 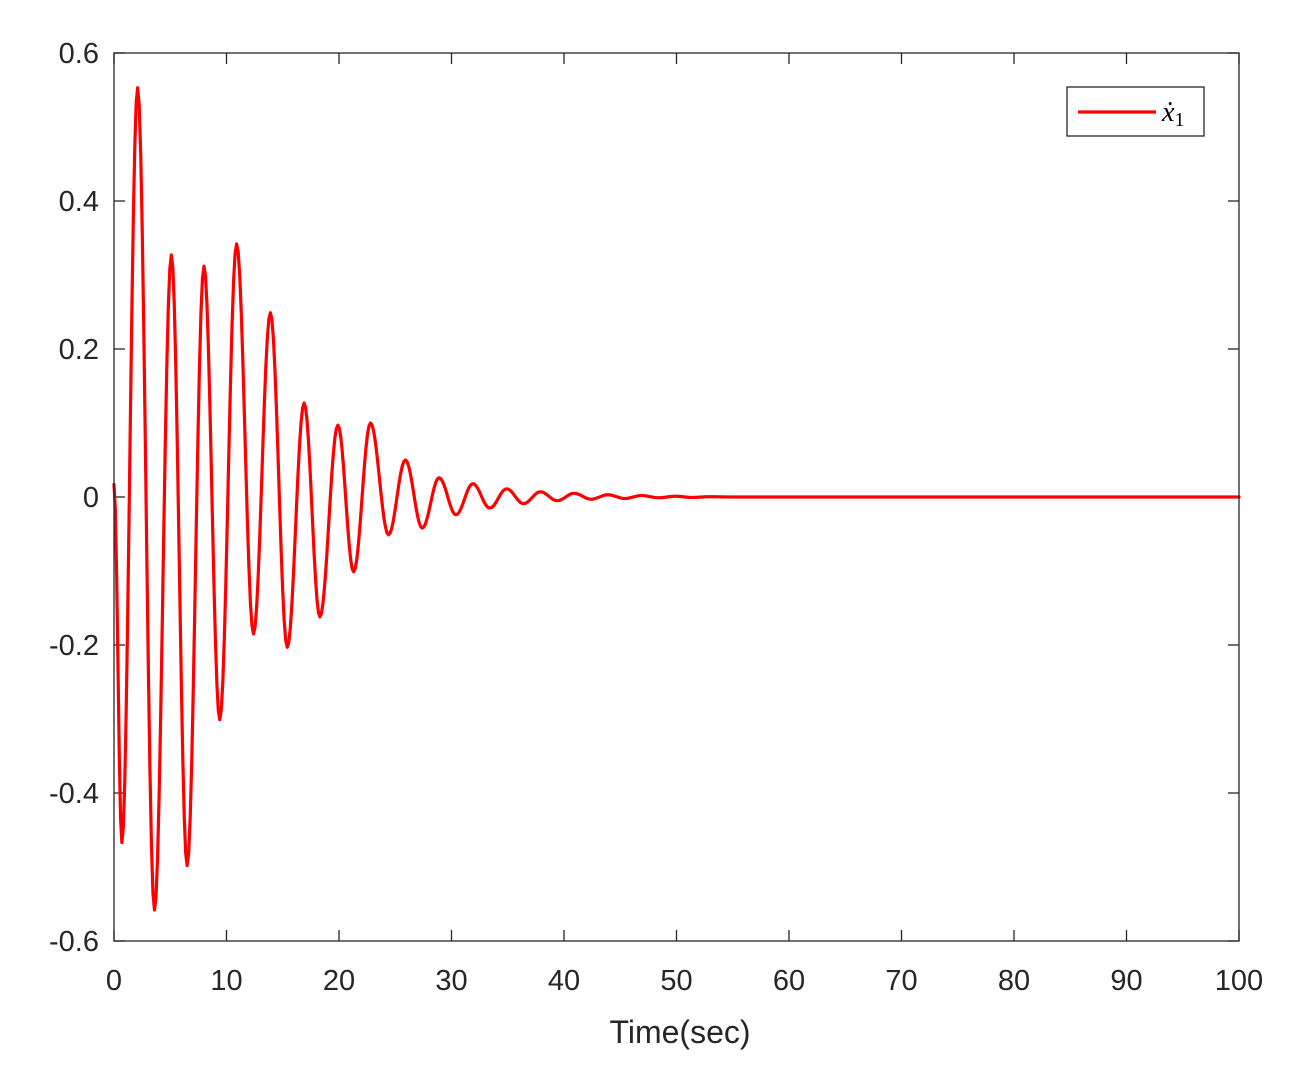 I want to click on x-tick-label: 50, so click(x=676, y=981).